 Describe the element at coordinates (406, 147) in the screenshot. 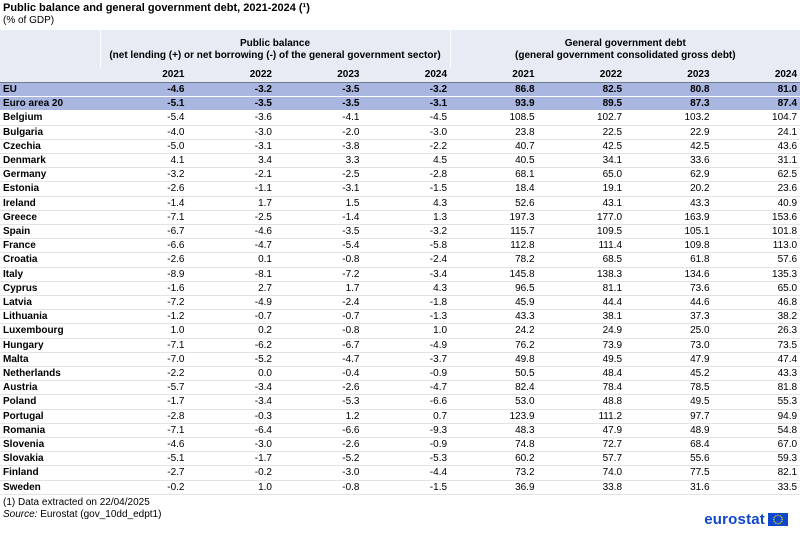

I see `public-balance-cell: -2.2` at that location.